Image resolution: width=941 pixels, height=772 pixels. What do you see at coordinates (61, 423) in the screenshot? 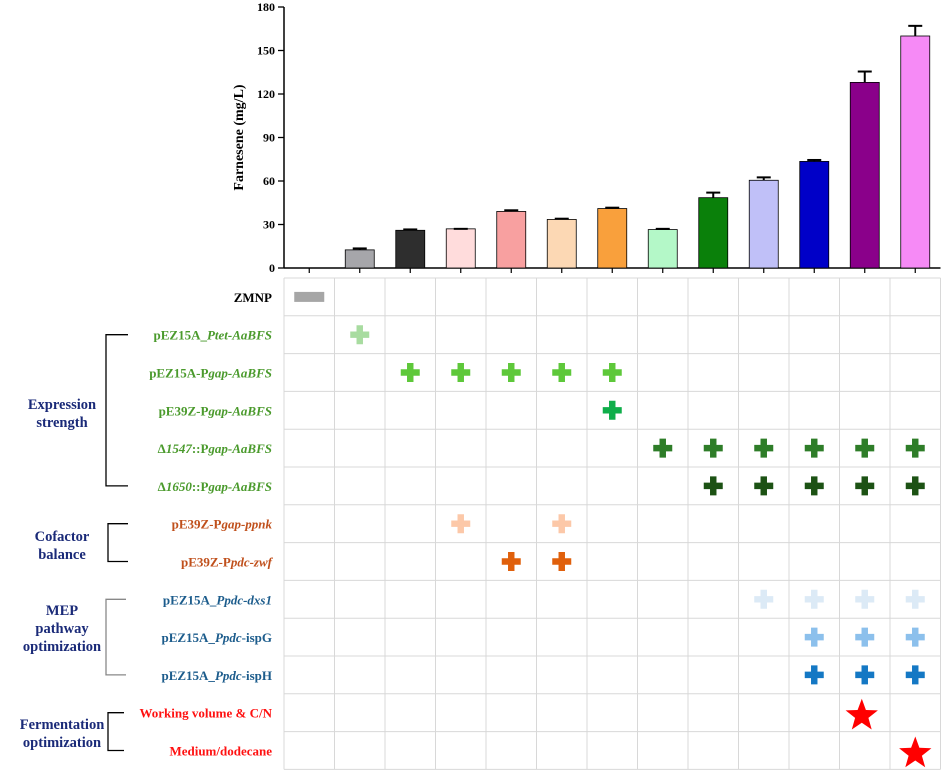
I see `group-label: strength` at bounding box center [61, 423].